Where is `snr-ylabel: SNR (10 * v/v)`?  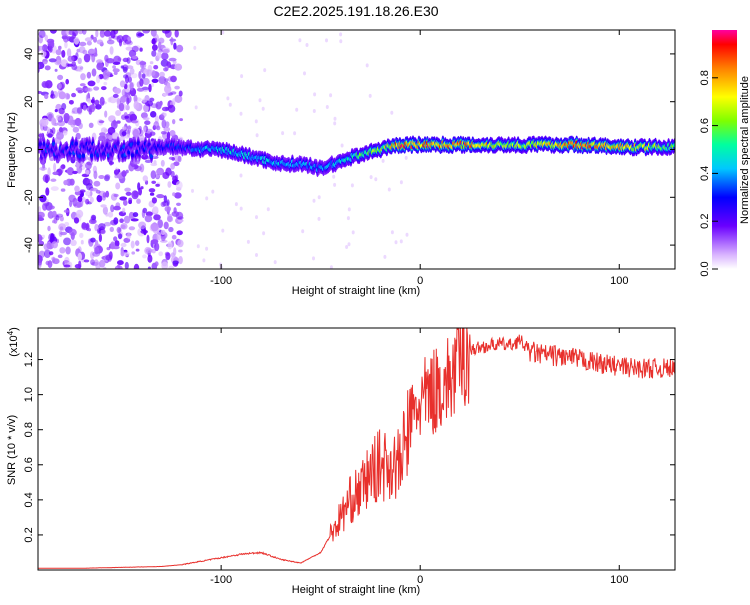
snr-ylabel: SNR (10 * v/v) is located at coordinates (12, 450).